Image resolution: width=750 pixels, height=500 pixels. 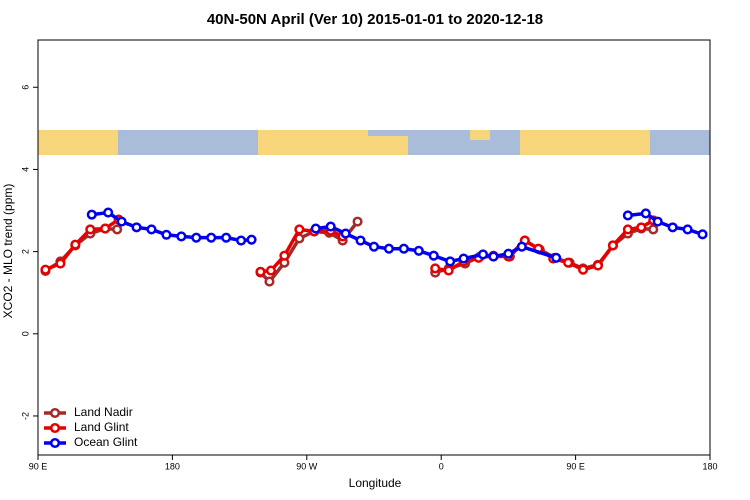 What do you see at coordinates (25, 87) in the screenshot?
I see `y-tick-label: 6` at bounding box center [25, 87].